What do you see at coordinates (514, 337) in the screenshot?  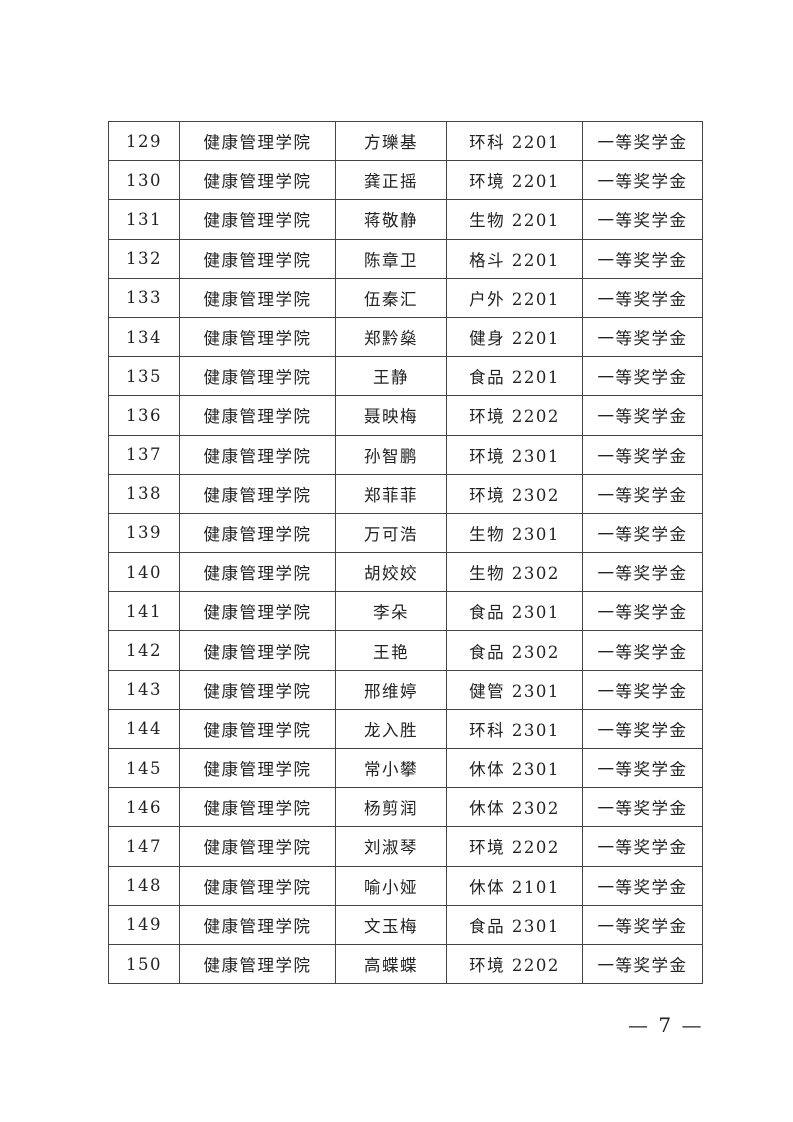 I see `class-cell: 健身 2201` at bounding box center [514, 337].